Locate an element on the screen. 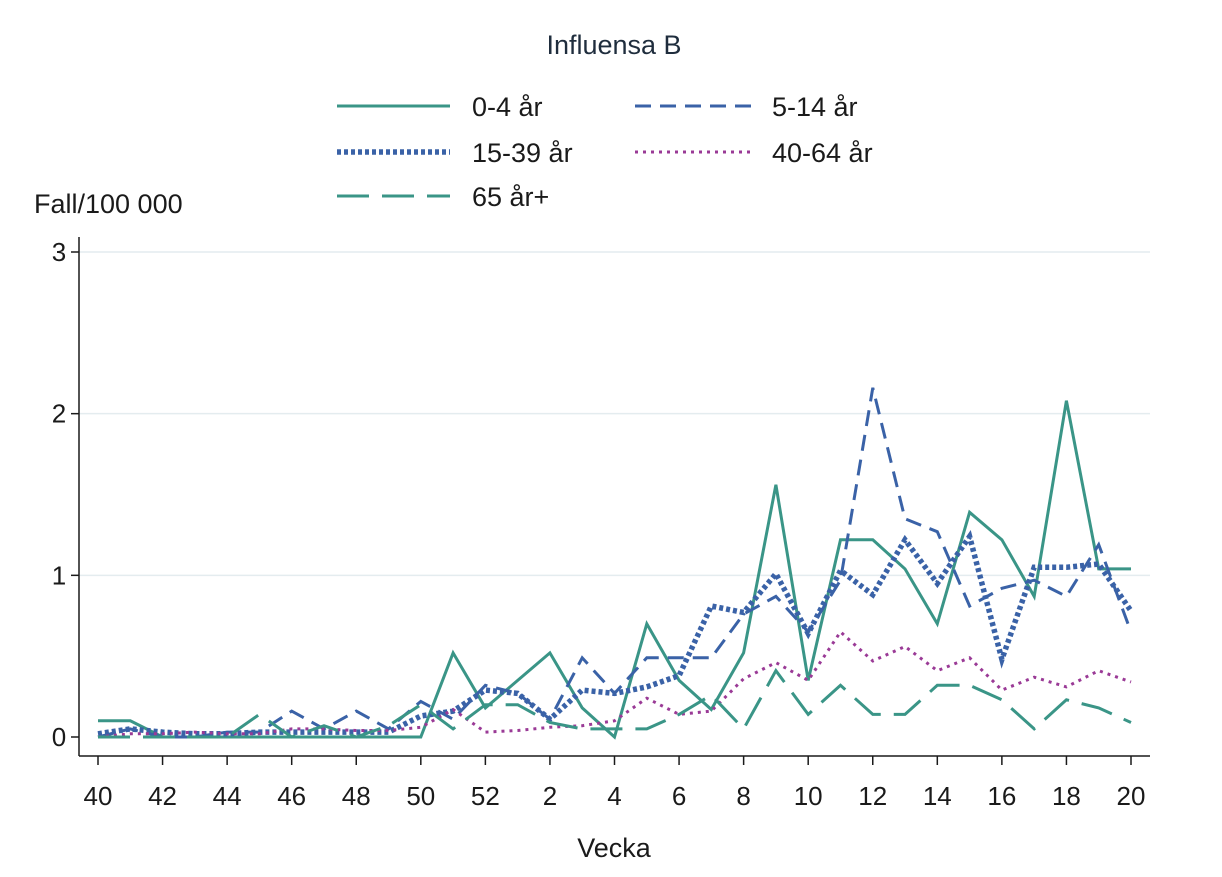 This screenshot has height=877, width=1222. legend-label-3: 15-39 år is located at coordinates (522, 153).